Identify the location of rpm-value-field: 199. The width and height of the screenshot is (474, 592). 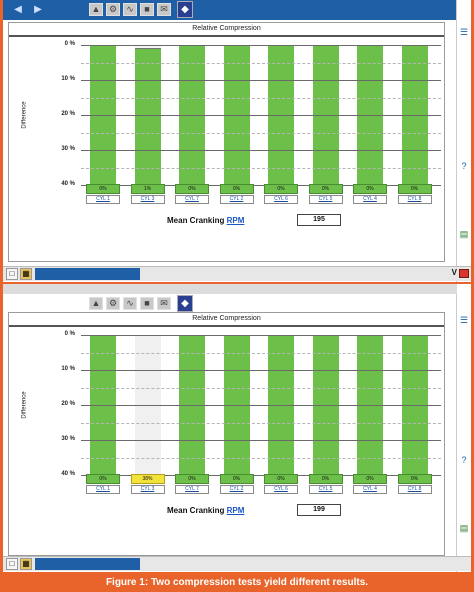
(319, 510).